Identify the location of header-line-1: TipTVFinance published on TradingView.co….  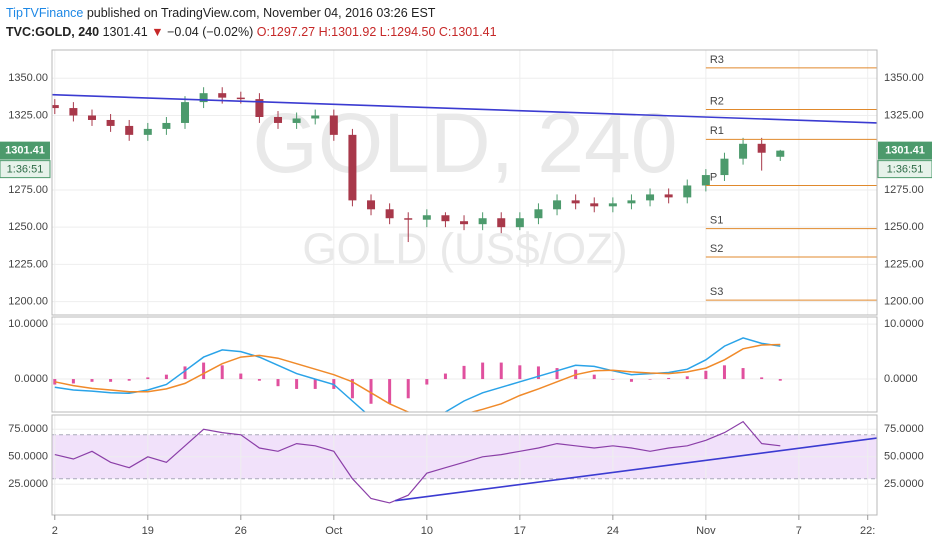
(251, 13).